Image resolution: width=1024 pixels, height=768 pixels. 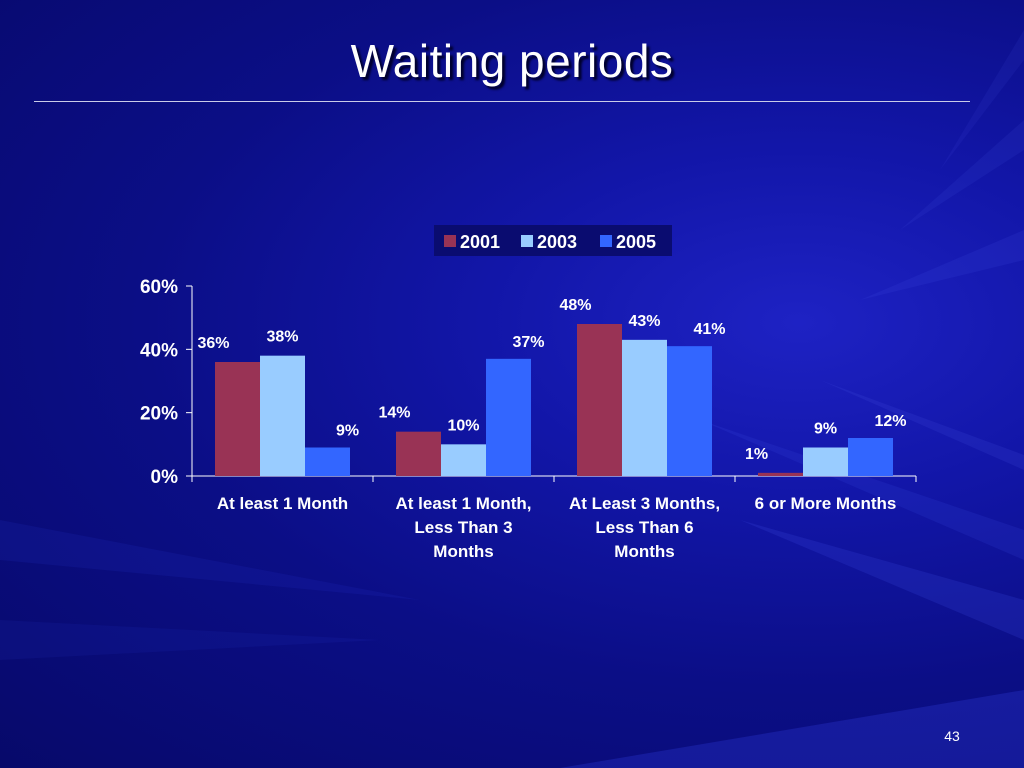 I want to click on title-divider, so click(x=502, y=101).